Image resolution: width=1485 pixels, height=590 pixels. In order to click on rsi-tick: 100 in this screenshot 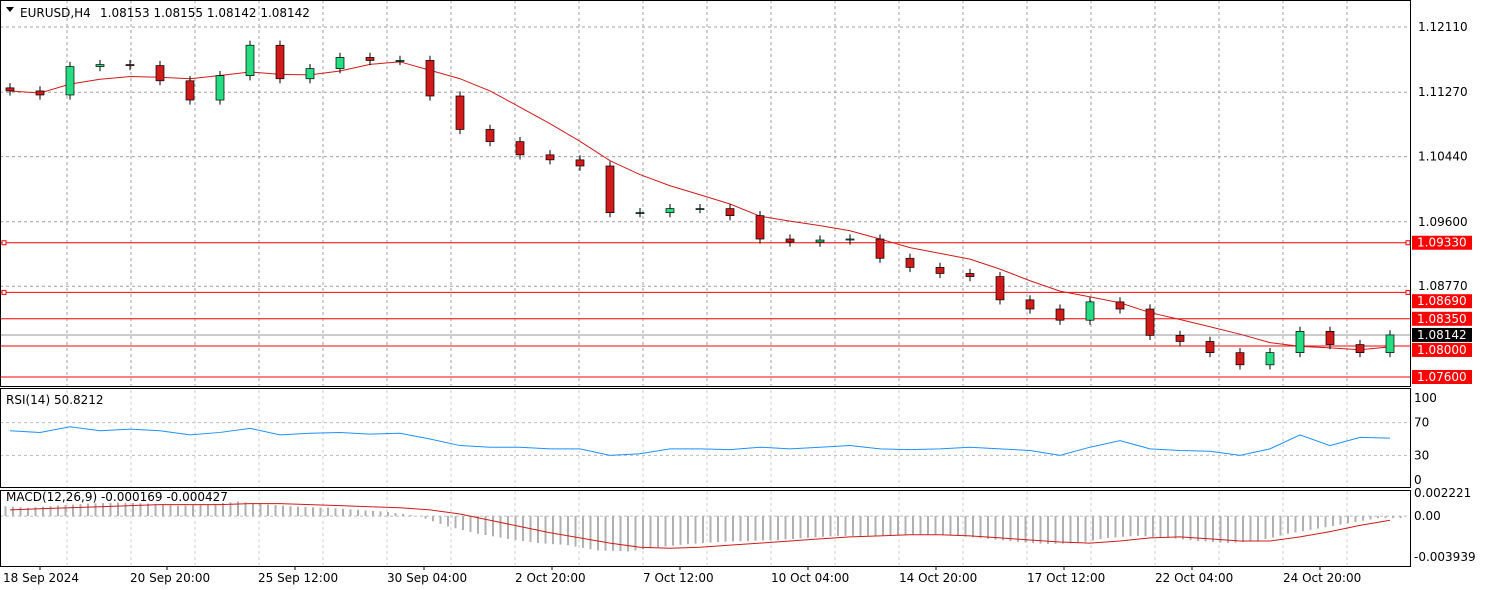, I will do `click(1425, 398)`.